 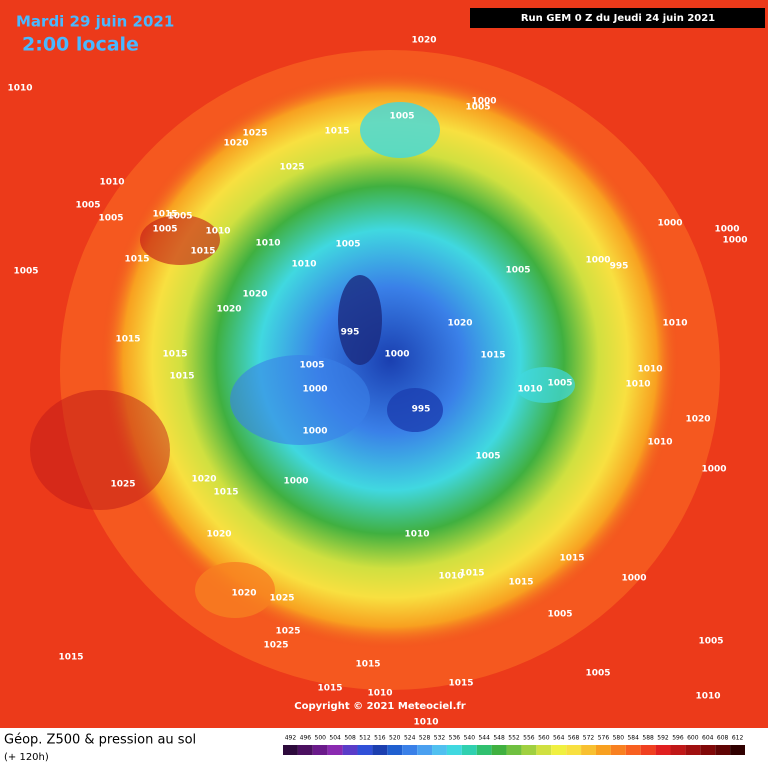 I want to click on legend-label: 528, so click(x=425, y=738).